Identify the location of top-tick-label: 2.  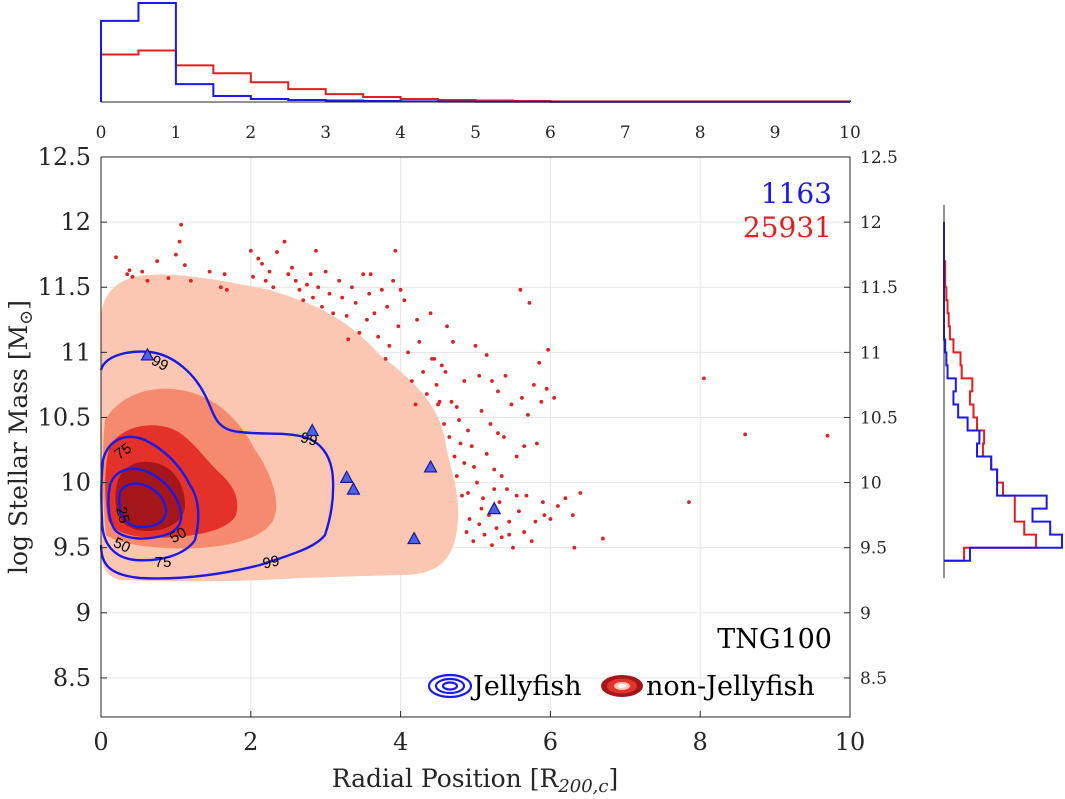
(250, 133).